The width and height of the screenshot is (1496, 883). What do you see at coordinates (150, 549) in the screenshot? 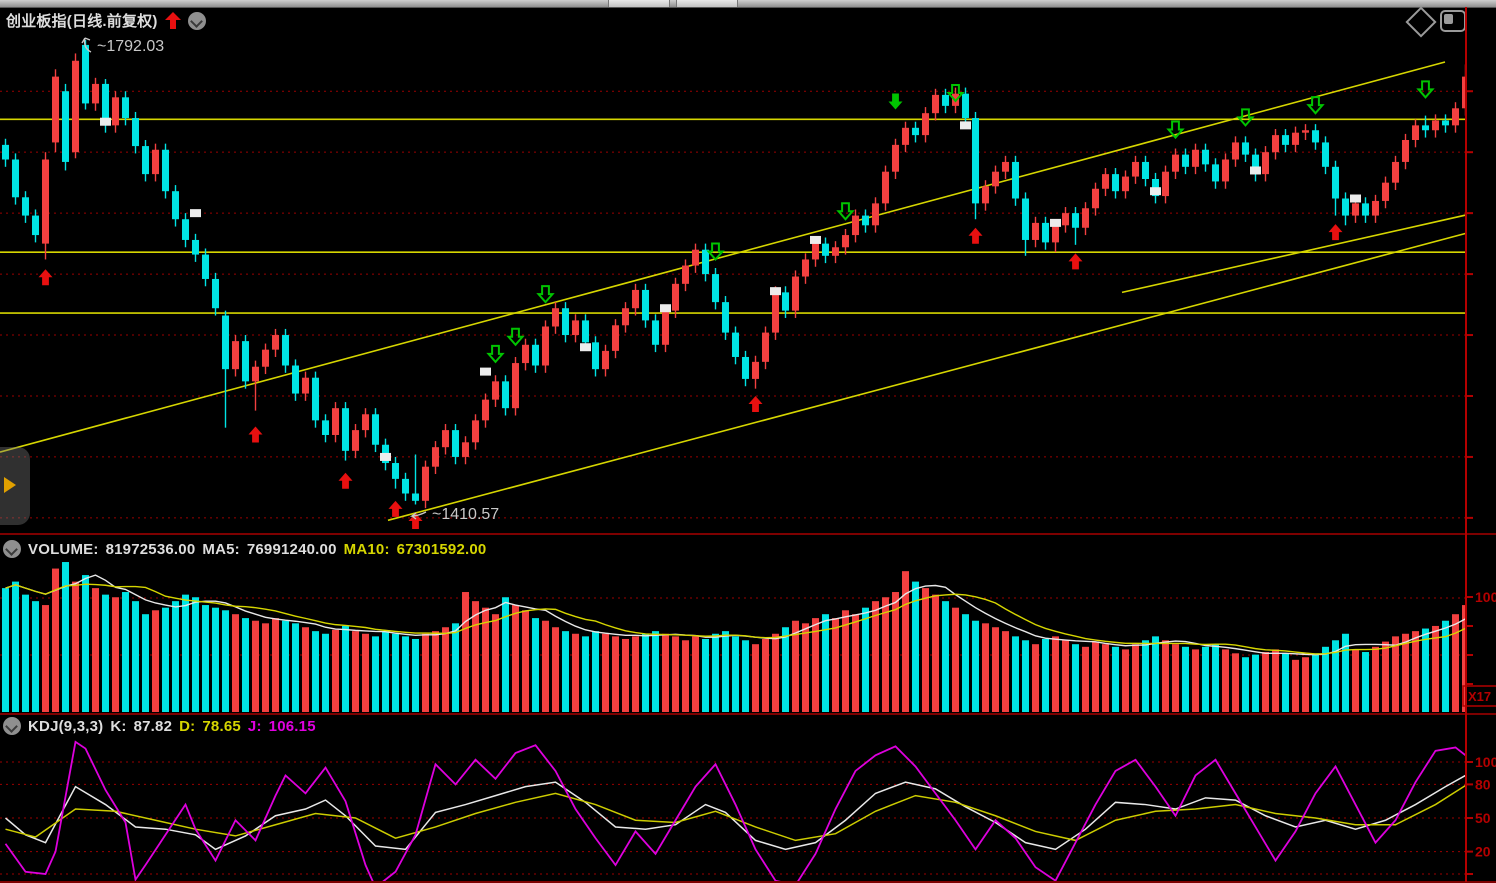
I see `volume-value: 81972536.00` at bounding box center [150, 549].